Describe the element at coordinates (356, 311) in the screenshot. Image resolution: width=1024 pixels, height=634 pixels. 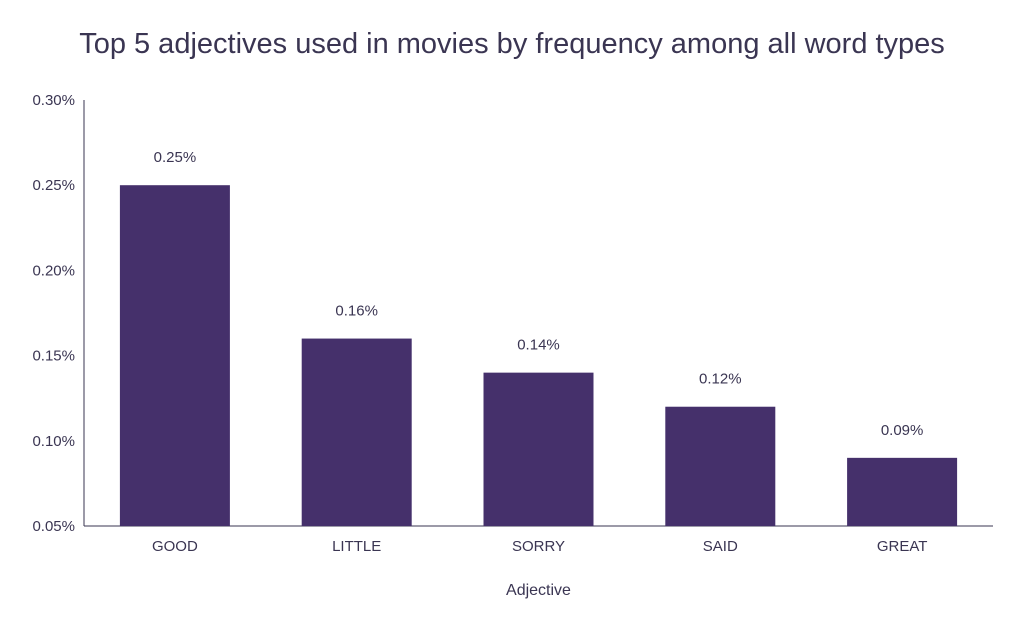
I see `data-label: 0.16%` at that location.